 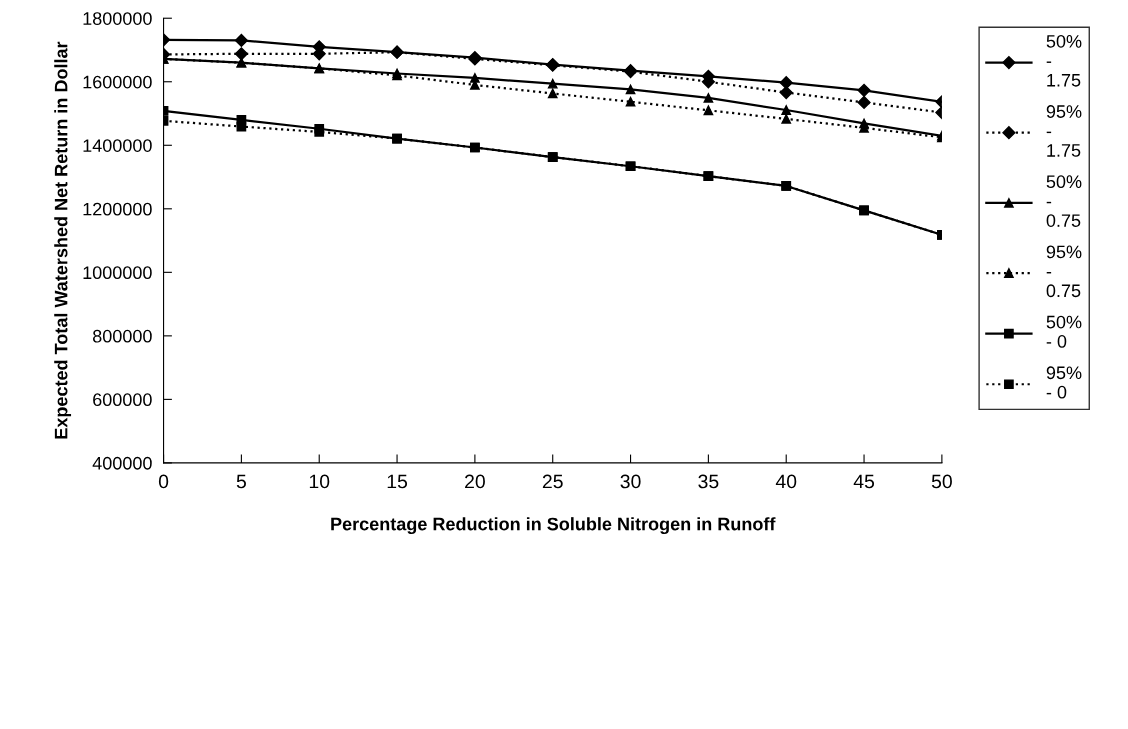 What do you see at coordinates (63, 240) in the screenshot?
I see `y-axis-title: Expected Total Watershed Net Return in Dollar` at bounding box center [63, 240].